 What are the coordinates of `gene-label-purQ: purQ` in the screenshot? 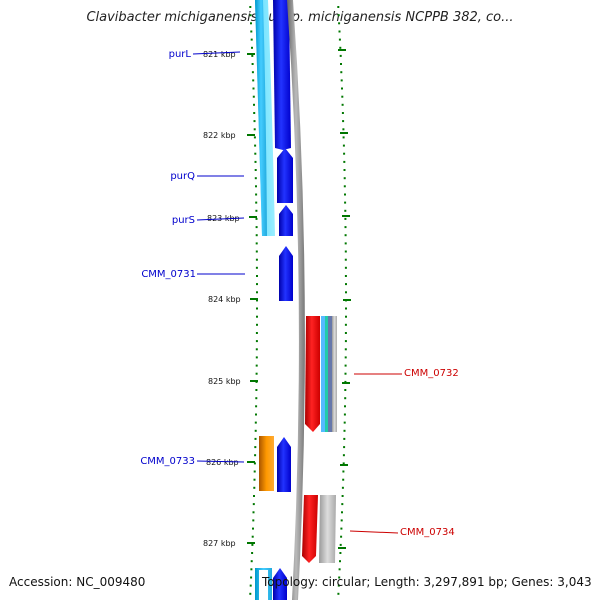 It's located at (182, 176).